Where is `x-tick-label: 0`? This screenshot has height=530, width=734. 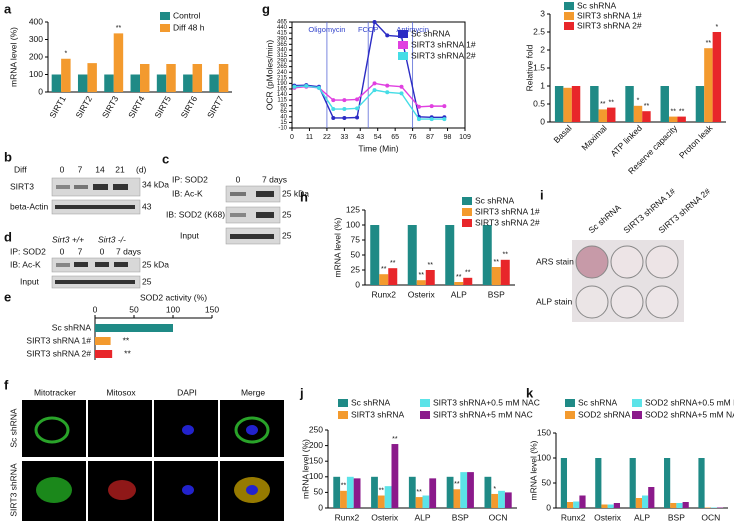 x-tick-label: 0 is located at coordinates (292, 137).